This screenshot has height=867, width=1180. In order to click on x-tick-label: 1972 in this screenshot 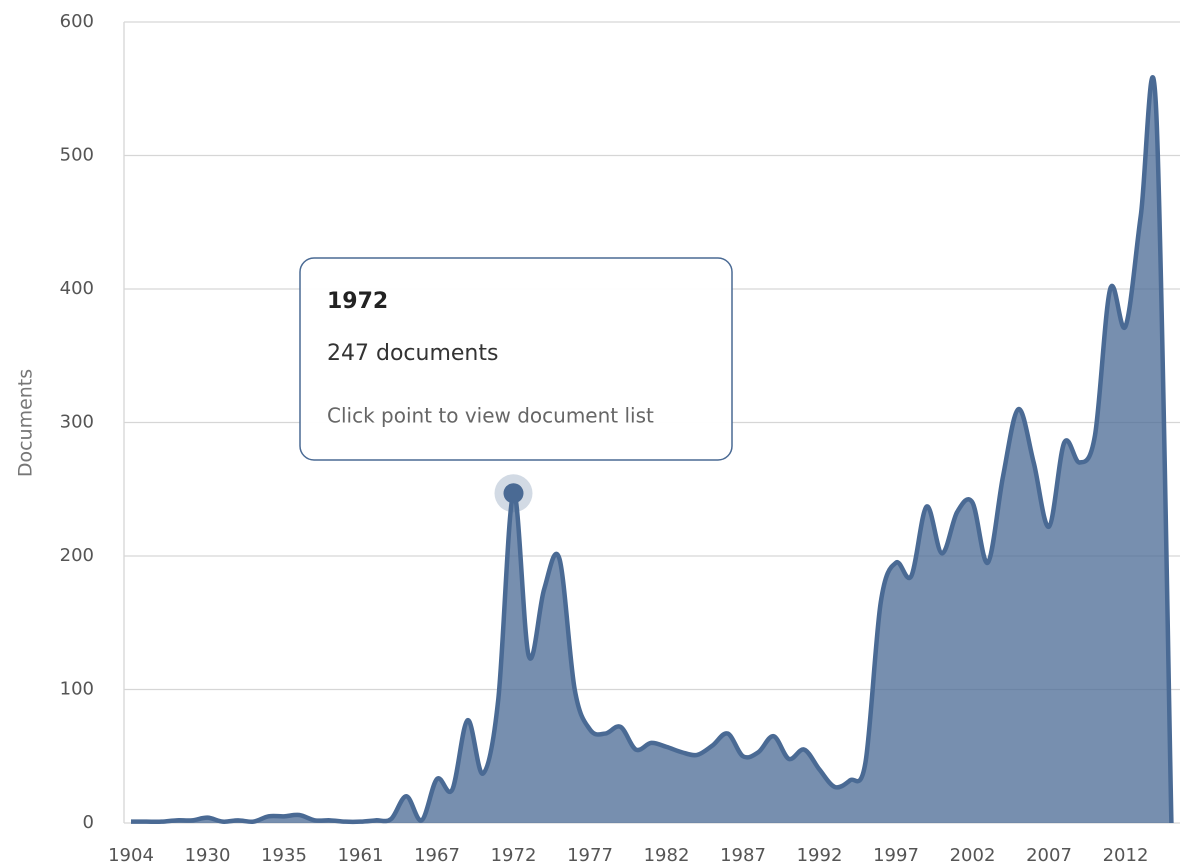, I will do `click(514, 855)`.